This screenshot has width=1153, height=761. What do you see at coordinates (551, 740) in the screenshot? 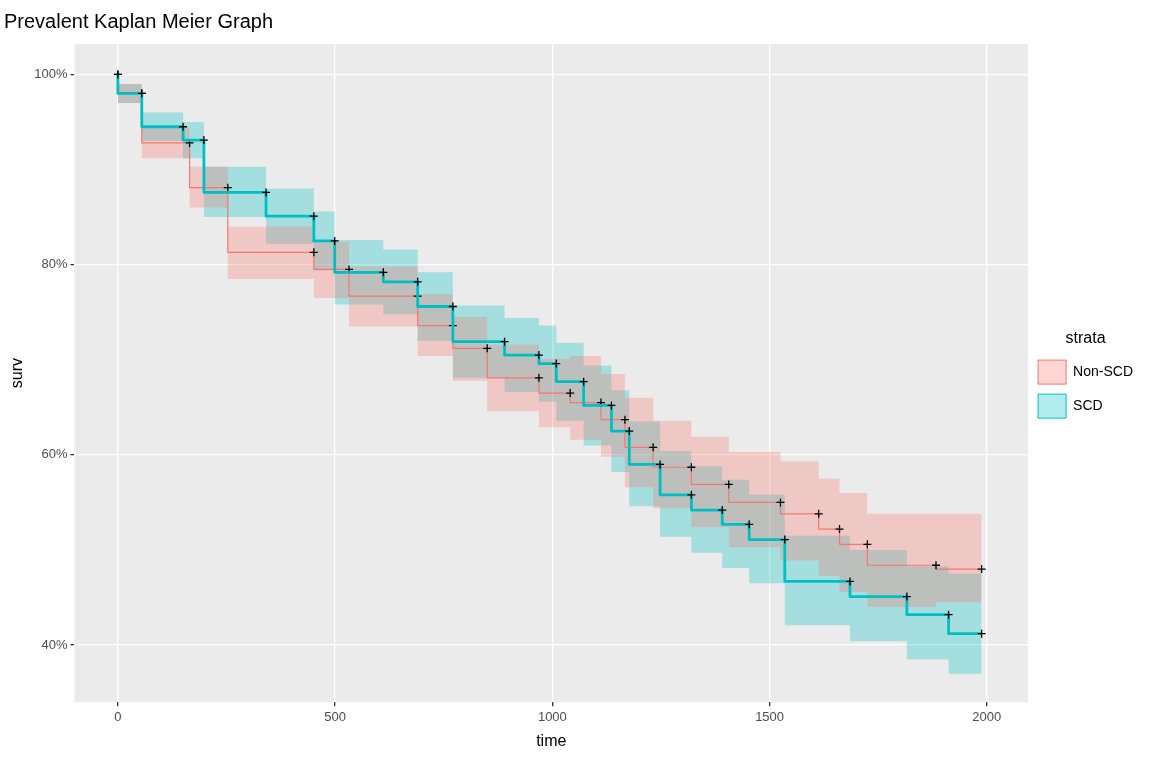
I see `x-axis-title: time` at bounding box center [551, 740].